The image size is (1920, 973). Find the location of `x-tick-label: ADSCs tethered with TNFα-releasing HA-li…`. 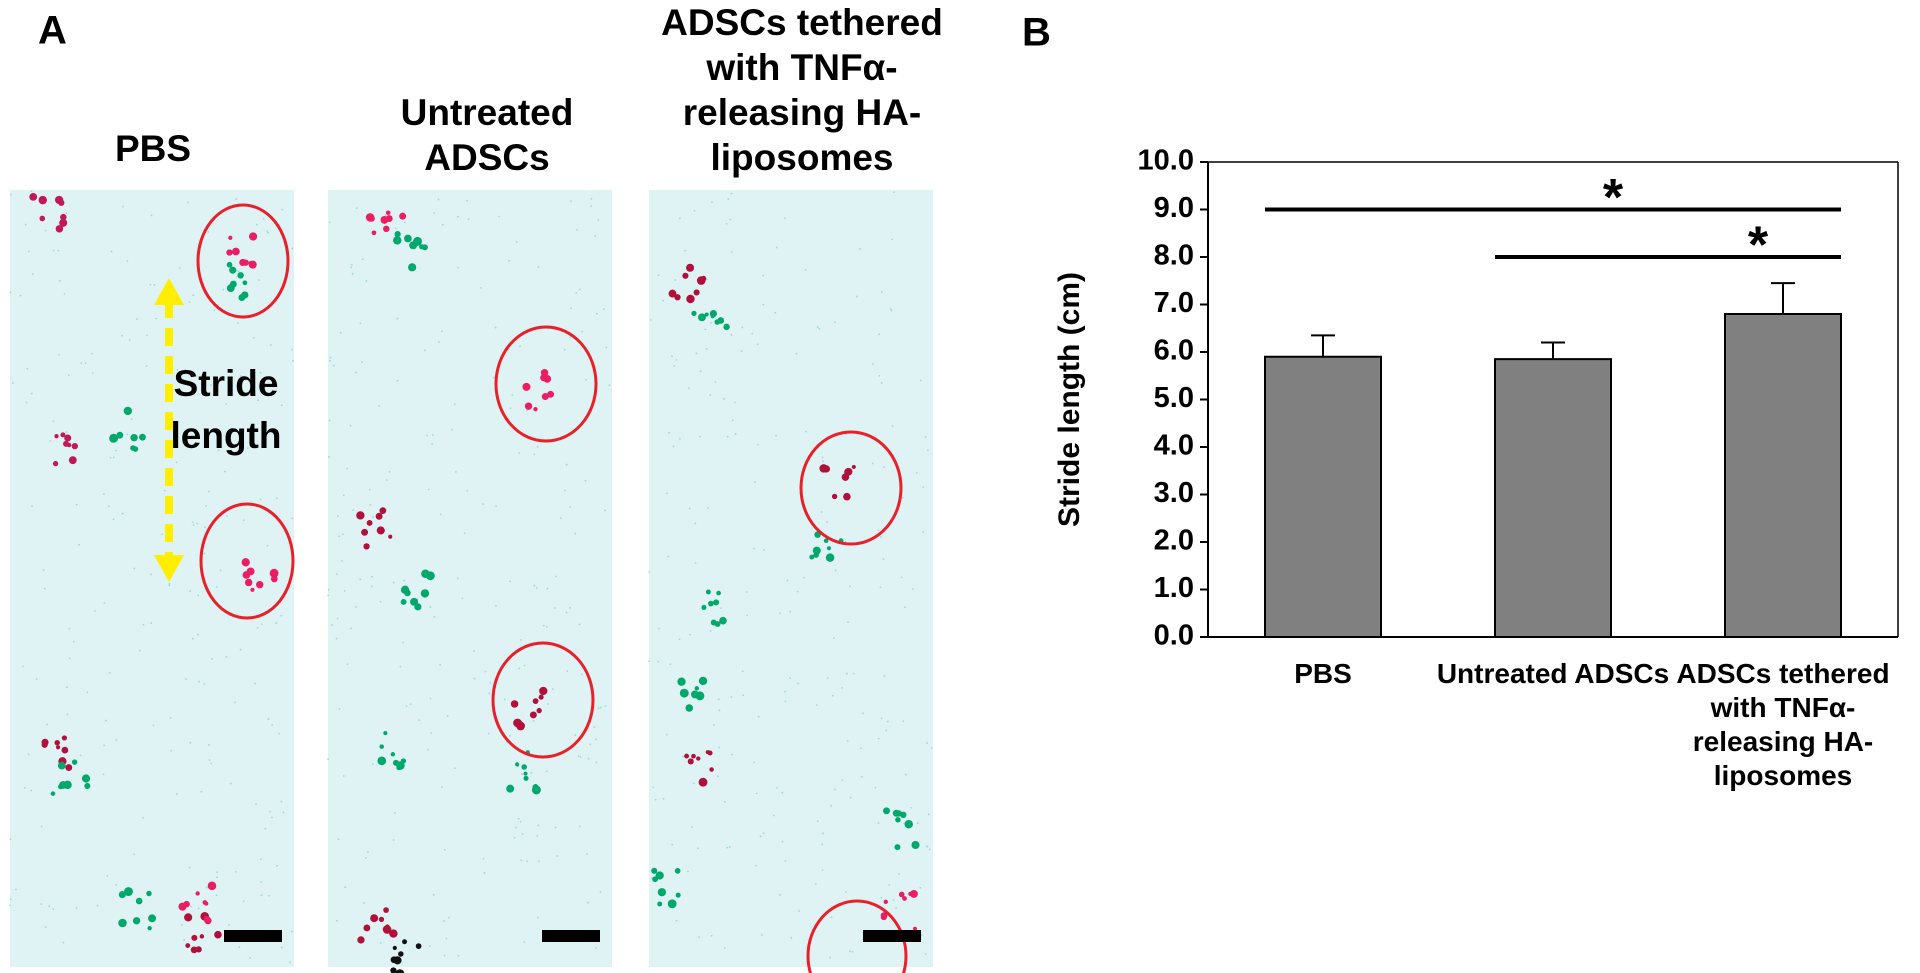

x-tick-label: ADSCs tethered with TNFα-releasing HA-li… is located at coordinates (1783, 724).